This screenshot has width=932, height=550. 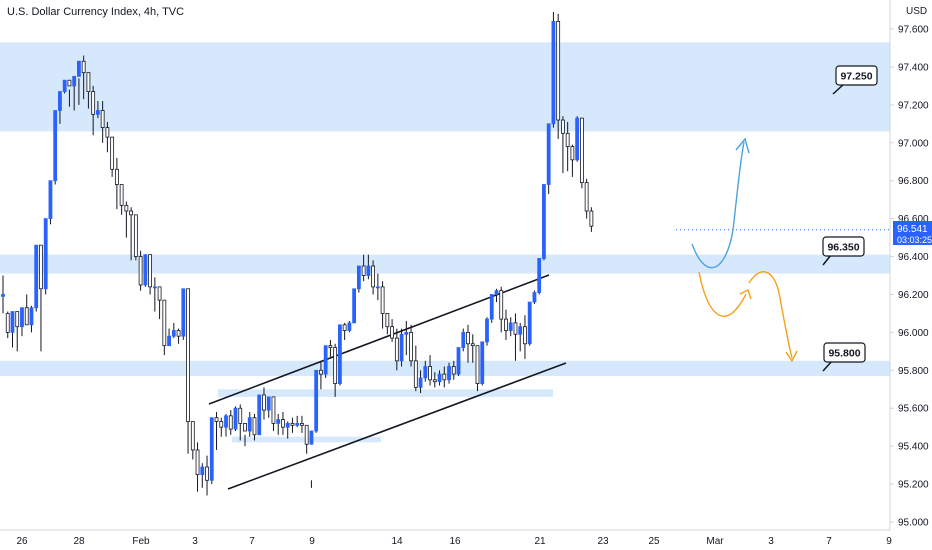 I want to click on x-tick-label: 21, so click(x=540, y=541).